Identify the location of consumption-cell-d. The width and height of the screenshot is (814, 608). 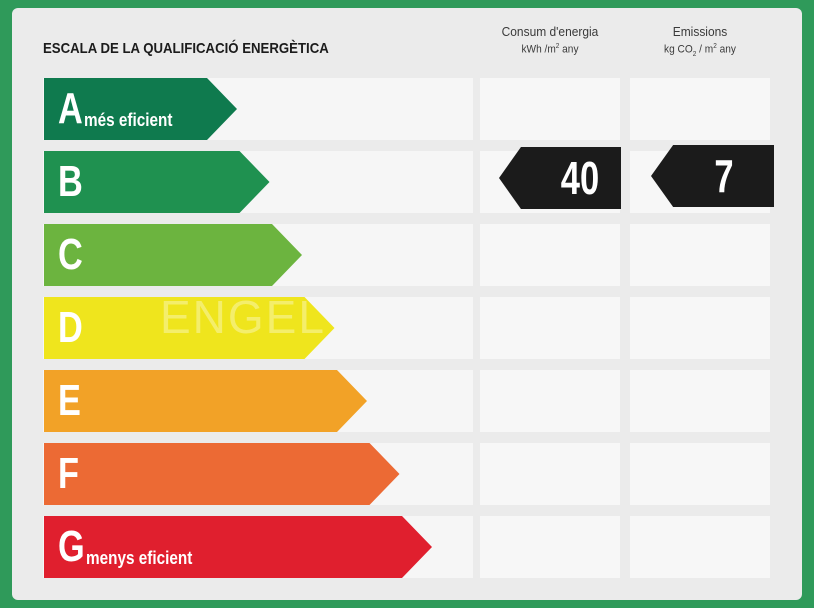
(550, 328).